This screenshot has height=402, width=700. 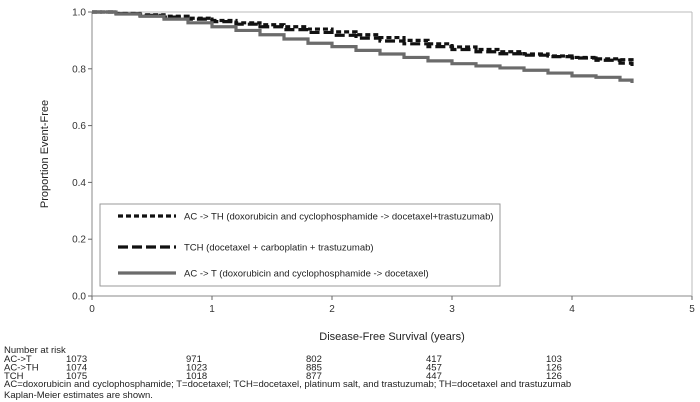 What do you see at coordinates (391, 337) in the screenshot?
I see `x-axis-title: Disease-Free Survival (years)` at bounding box center [391, 337].